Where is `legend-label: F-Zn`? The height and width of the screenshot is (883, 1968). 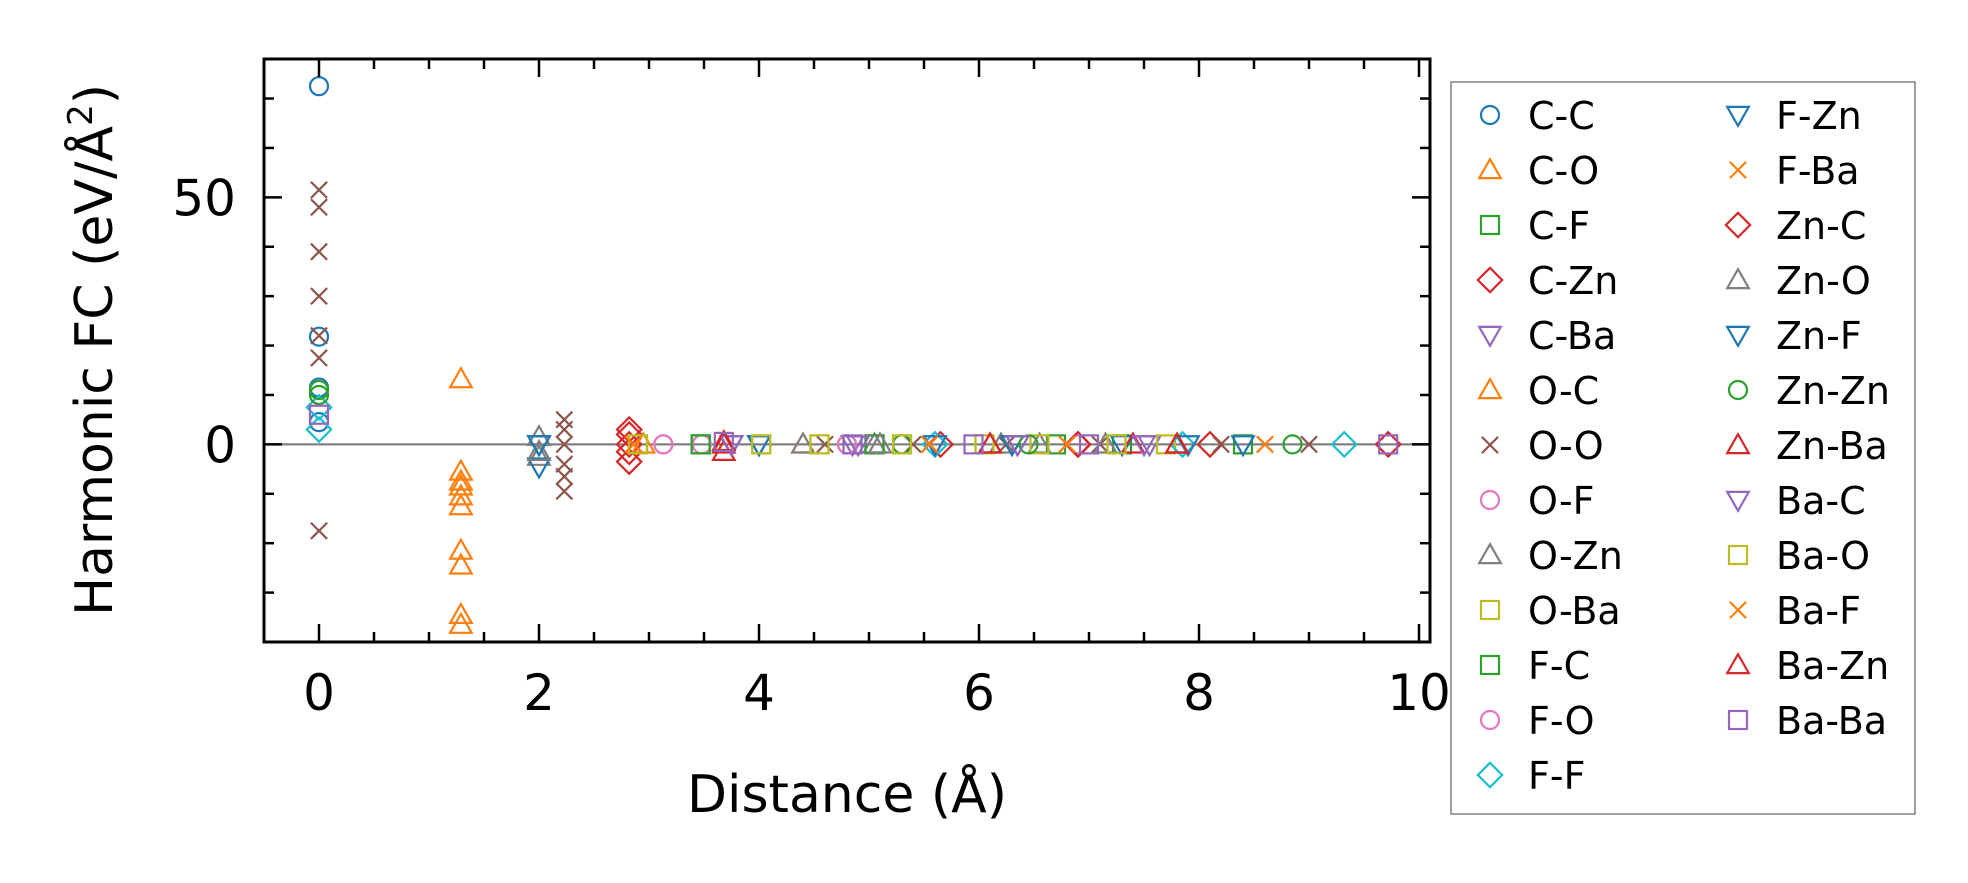
legend-label: F-Zn is located at coordinates (1819, 116).